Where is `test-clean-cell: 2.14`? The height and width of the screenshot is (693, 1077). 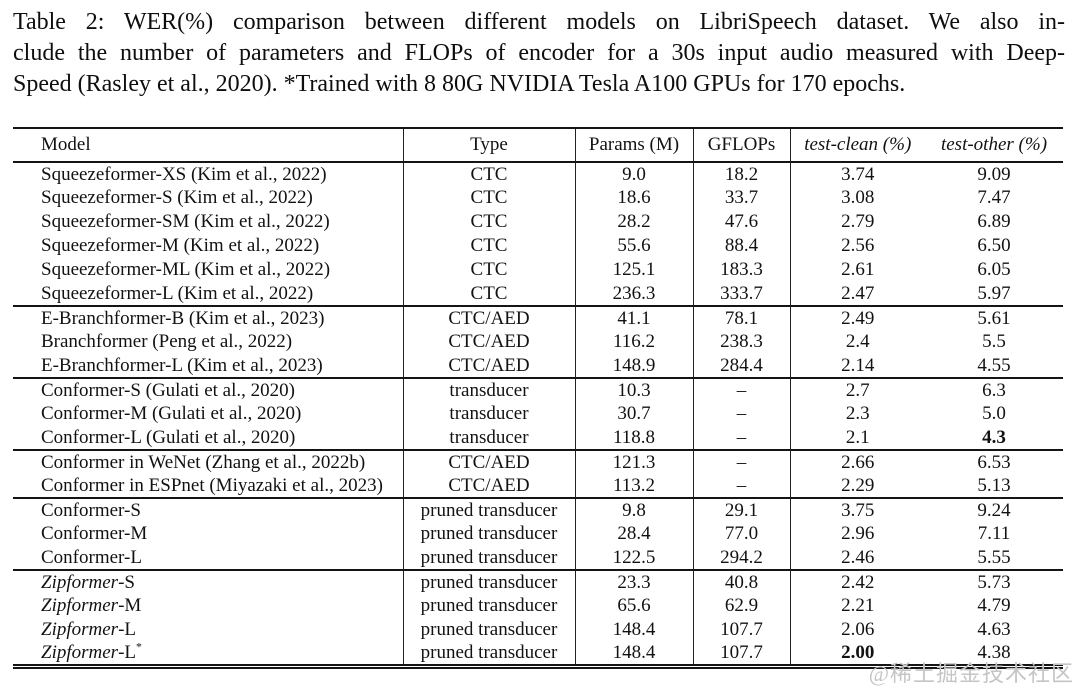 test-clean-cell: 2.14 is located at coordinates (858, 365).